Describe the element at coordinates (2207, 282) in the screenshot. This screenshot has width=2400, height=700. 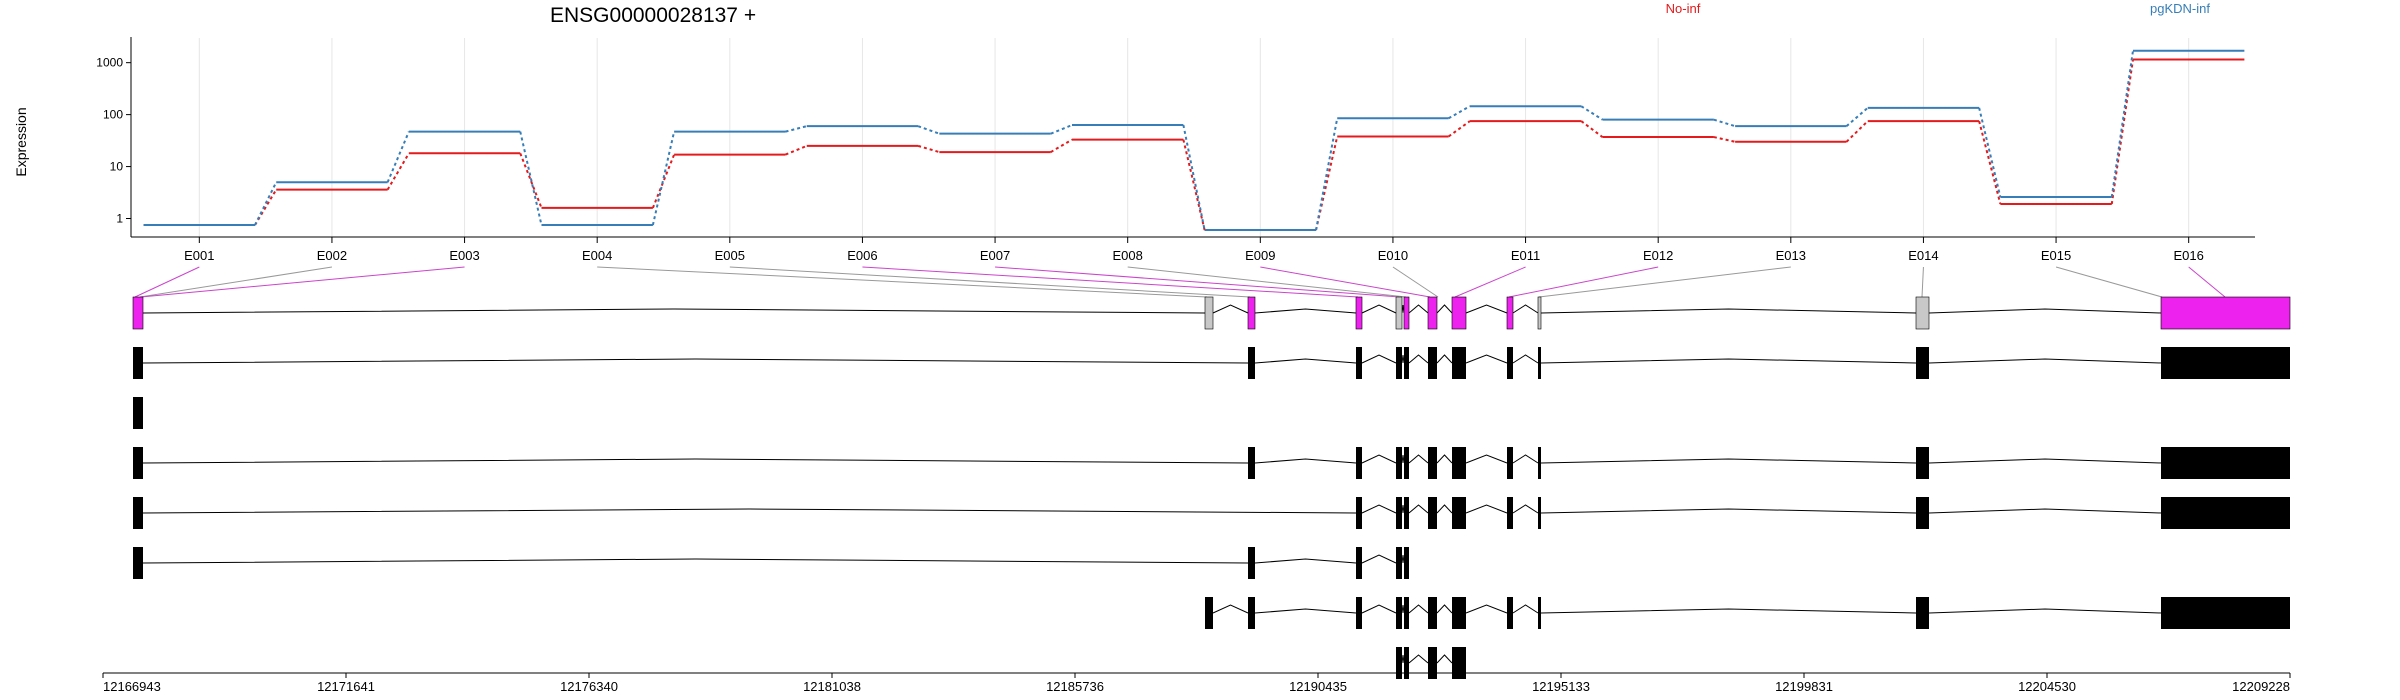
I see `connector-e016` at that location.